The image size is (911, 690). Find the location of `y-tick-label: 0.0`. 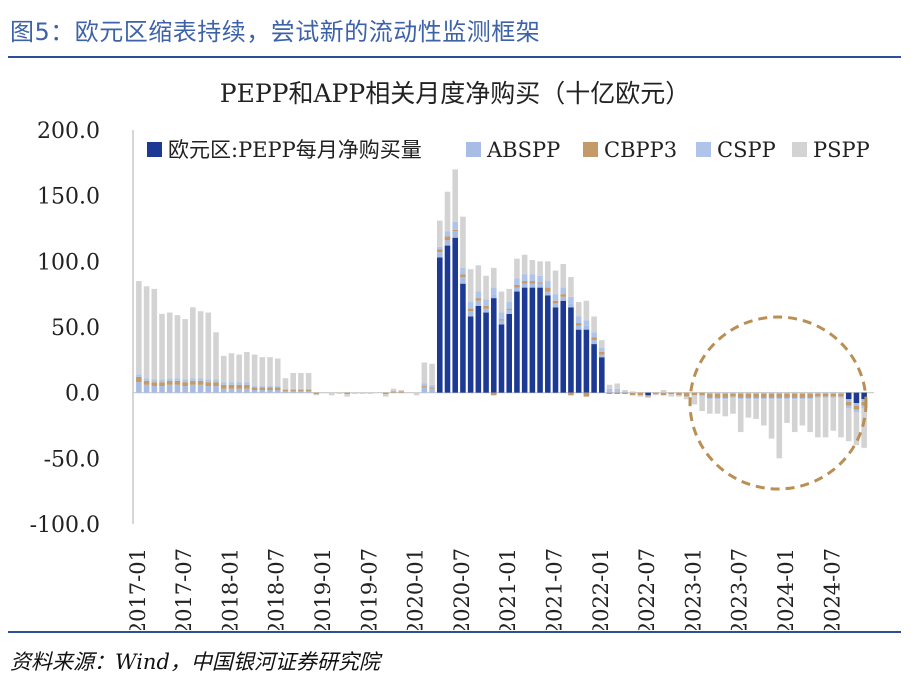

y-tick-label: 0.0 is located at coordinates (82, 394).